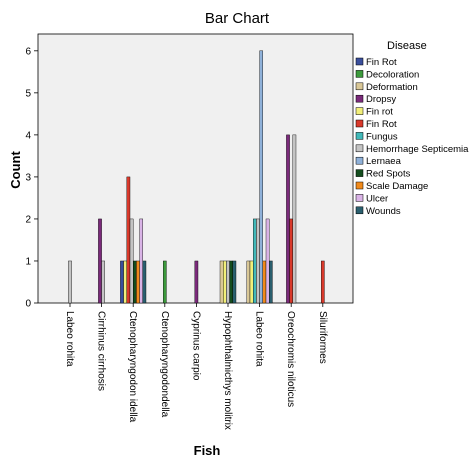 The height and width of the screenshot is (471, 474). Describe the element at coordinates (379, 112) in the screenshot. I see `legend-item-label: Fin rot` at that location.